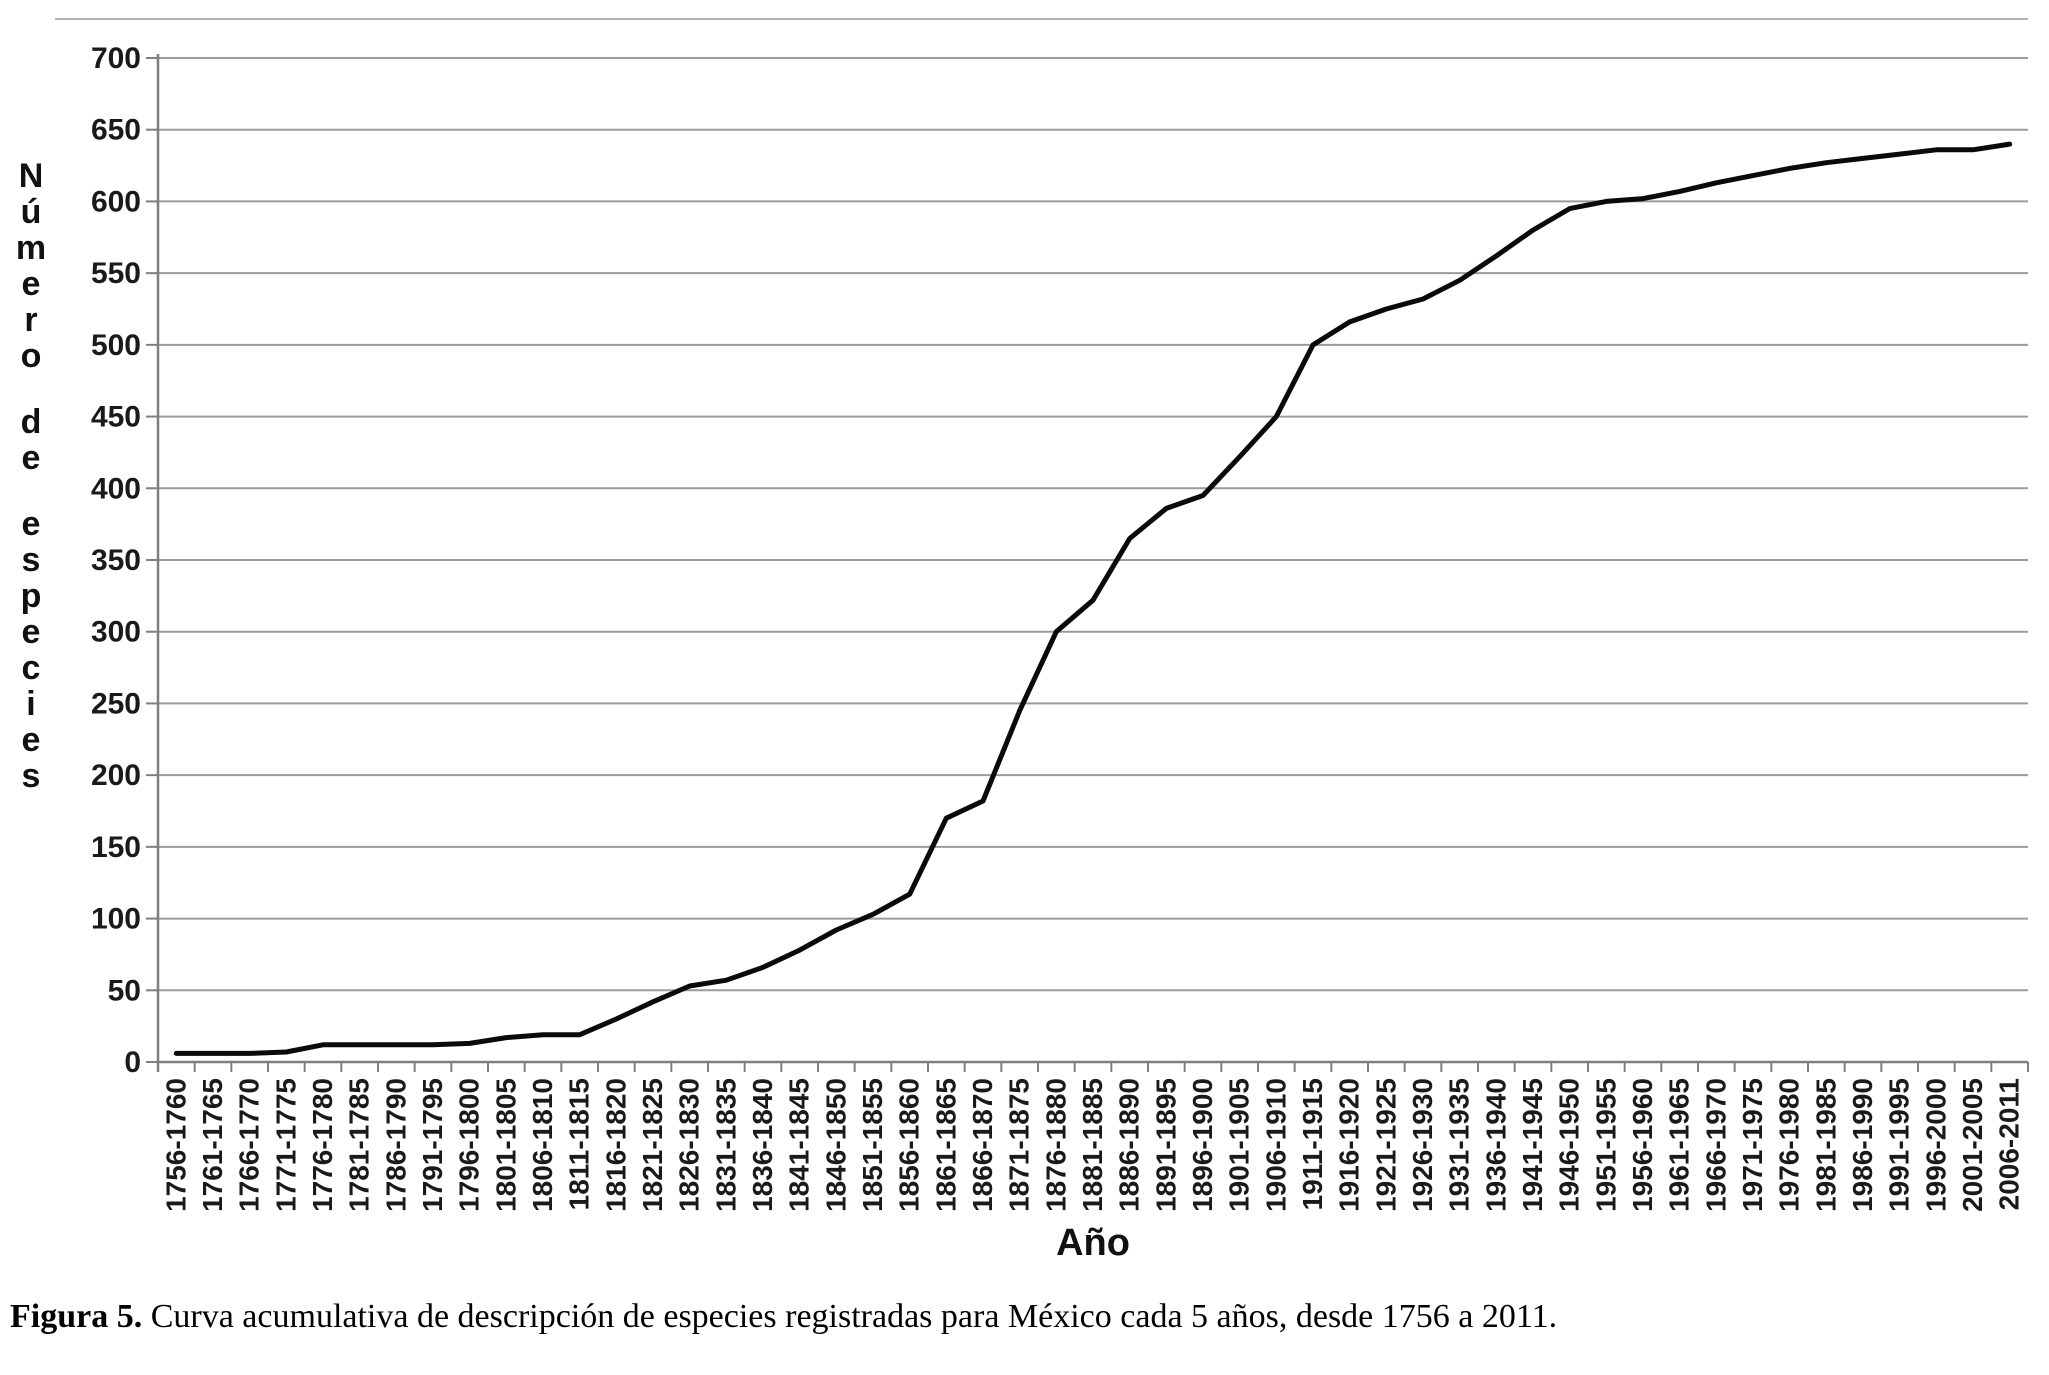  I want to click on x-tick-label: 1961-1965, so click(1679, 1145).